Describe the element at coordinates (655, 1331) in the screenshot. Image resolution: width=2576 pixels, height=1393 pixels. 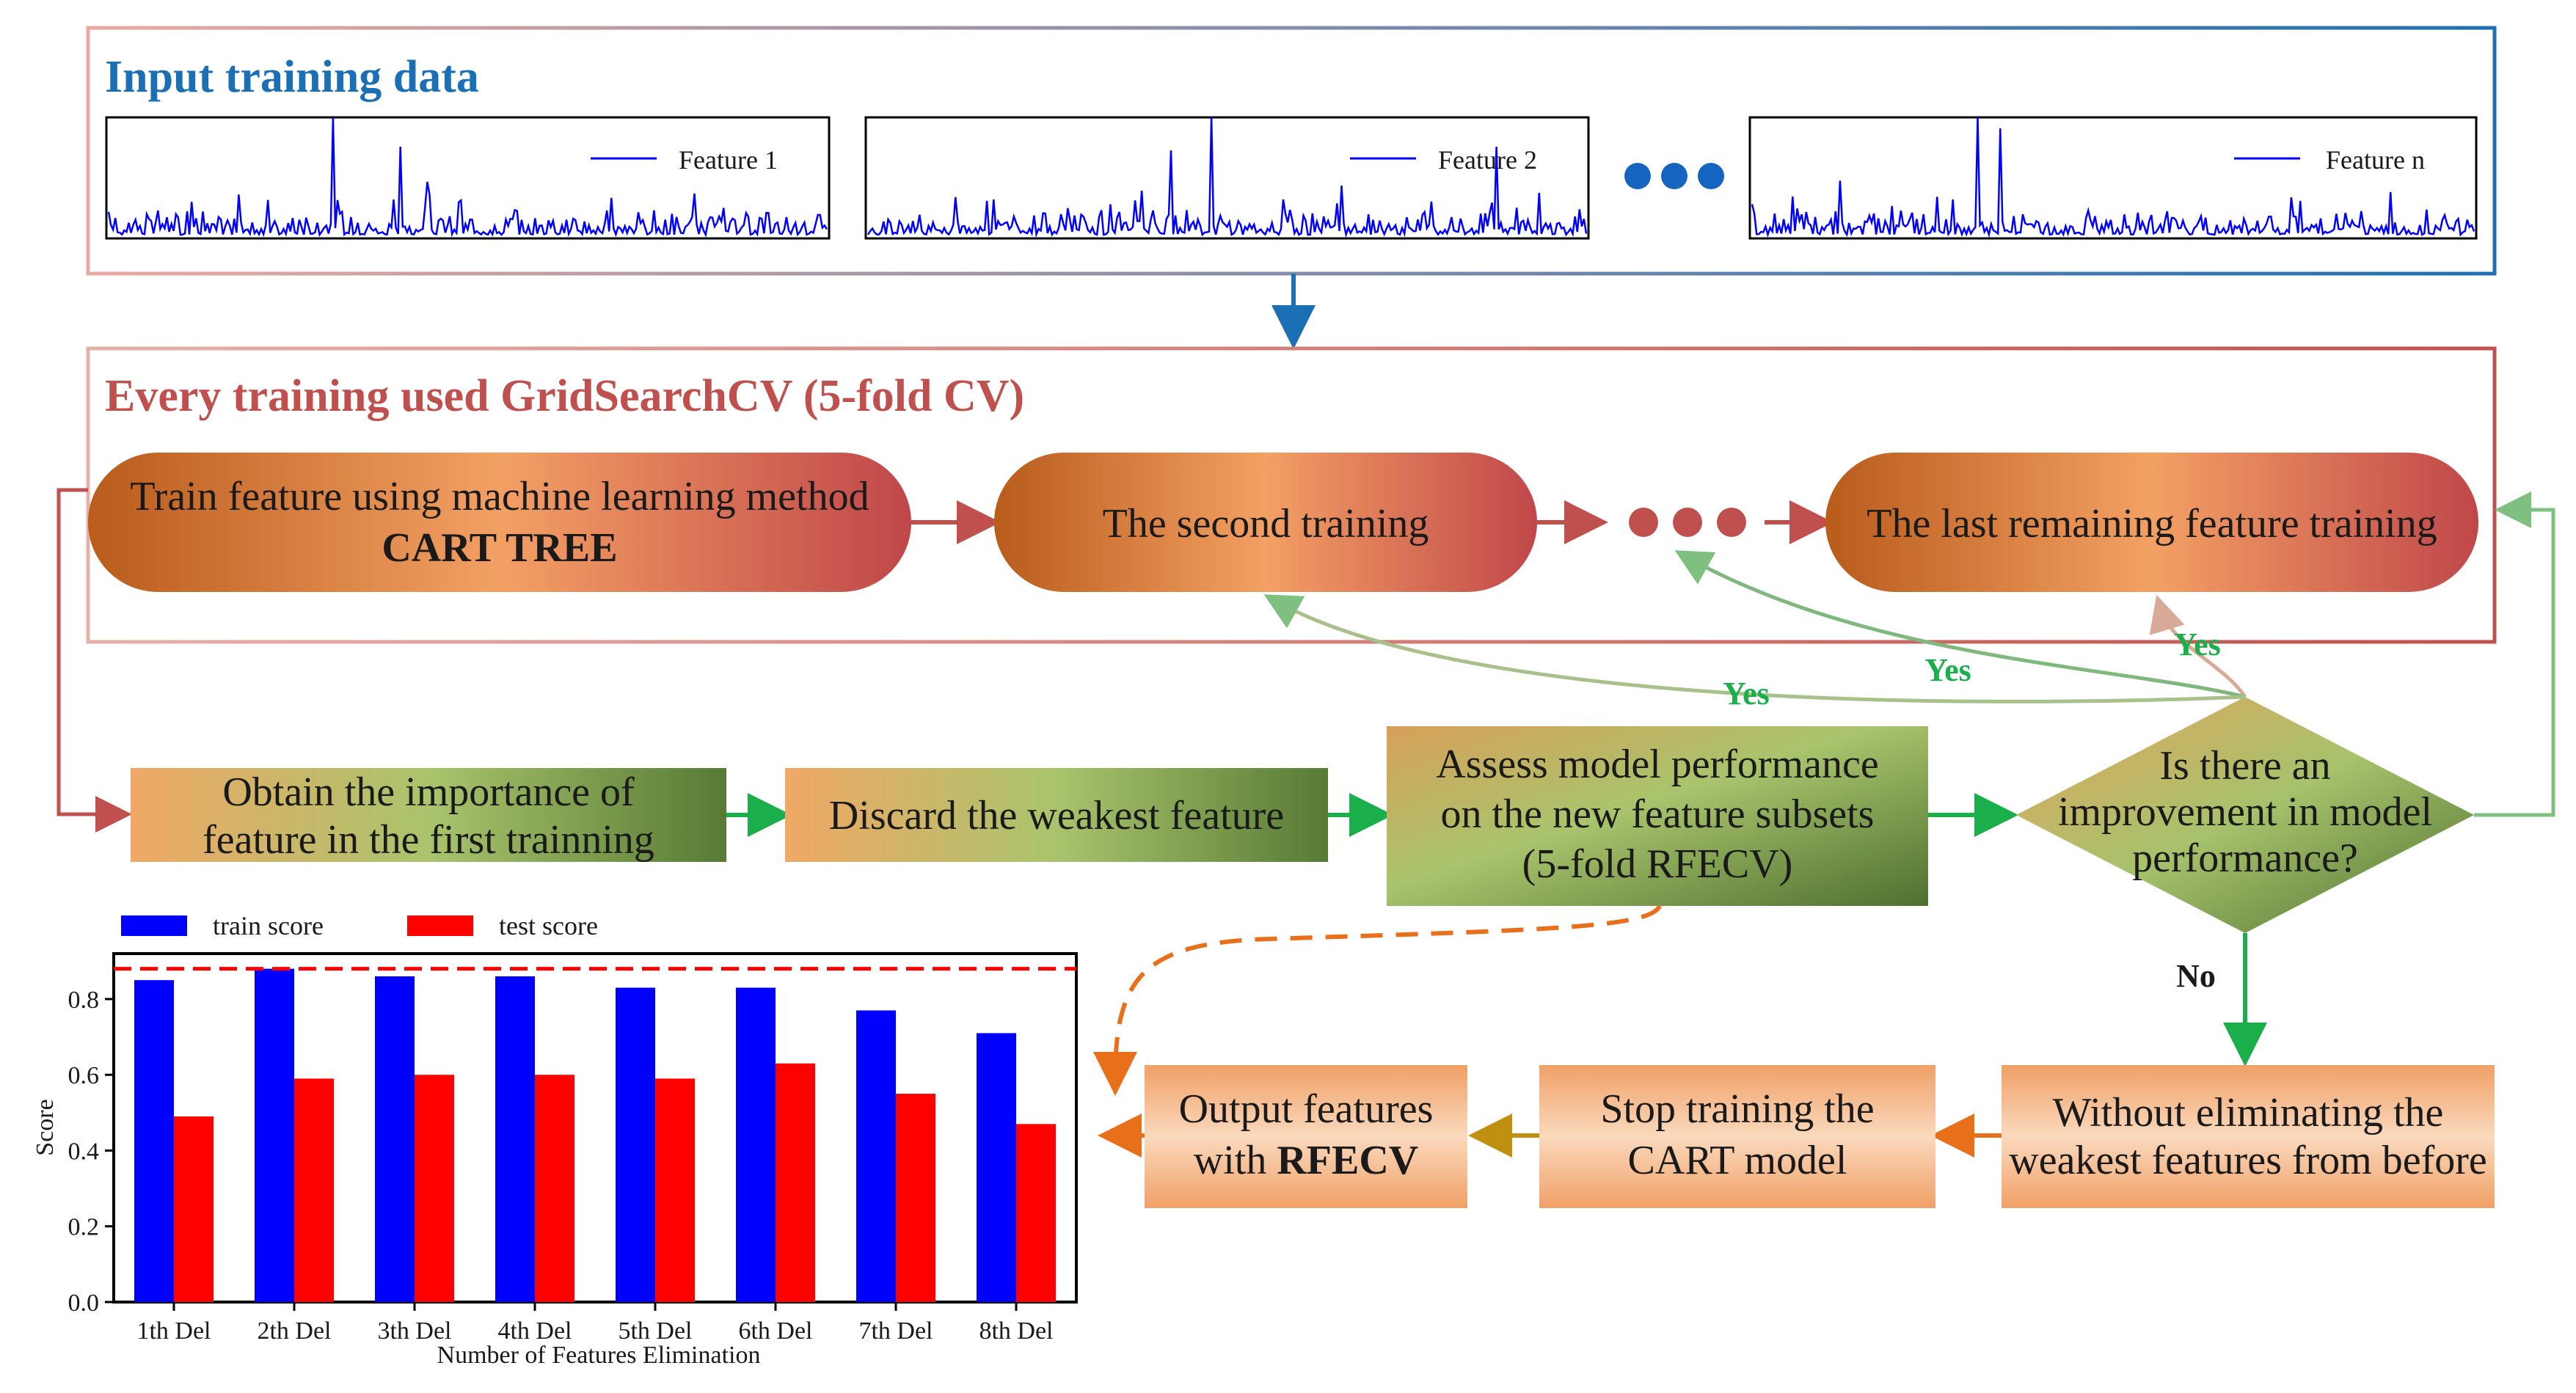
I see `x-tick-label: 5th Del` at that location.